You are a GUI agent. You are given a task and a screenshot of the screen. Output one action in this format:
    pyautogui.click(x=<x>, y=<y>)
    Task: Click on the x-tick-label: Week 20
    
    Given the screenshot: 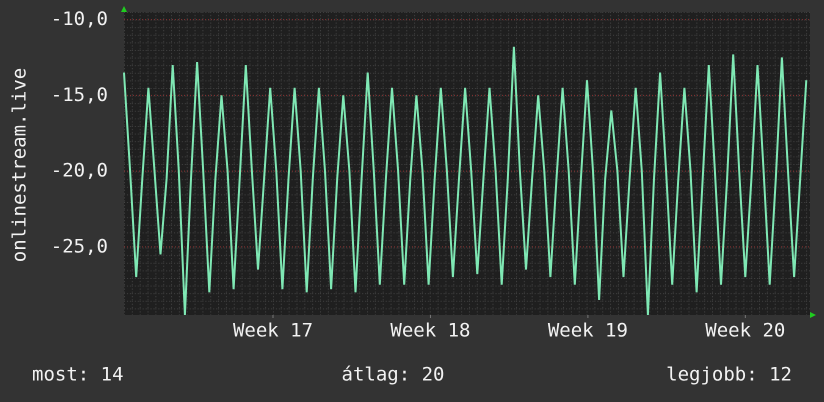 What is the action you would take?
    pyautogui.click(x=745, y=331)
    